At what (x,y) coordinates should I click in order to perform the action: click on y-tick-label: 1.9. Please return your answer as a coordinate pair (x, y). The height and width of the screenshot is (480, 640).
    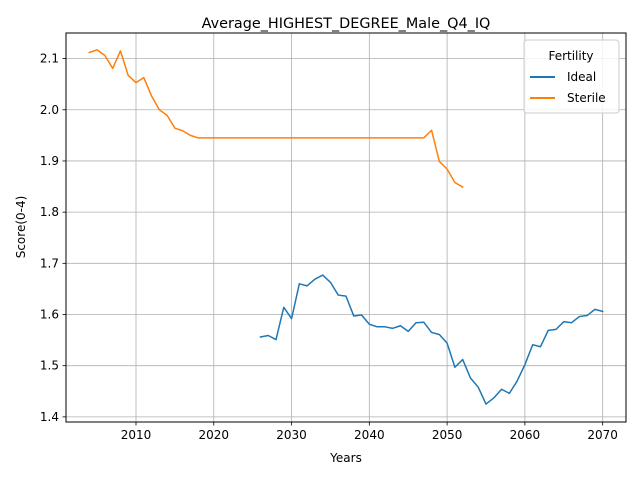
    Looking at the image, I should click on (49, 161).